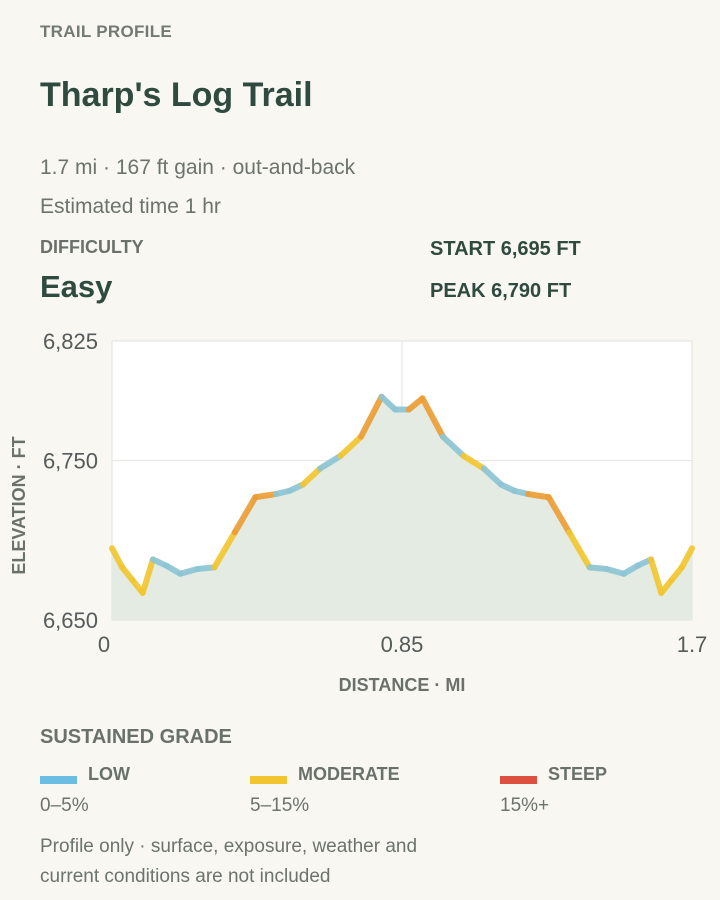 Image resolution: width=720 pixels, height=900 pixels. Describe the element at coordinates (578, 774) in the screenshot. I see `legend-name-steep: STEEP` at that location.